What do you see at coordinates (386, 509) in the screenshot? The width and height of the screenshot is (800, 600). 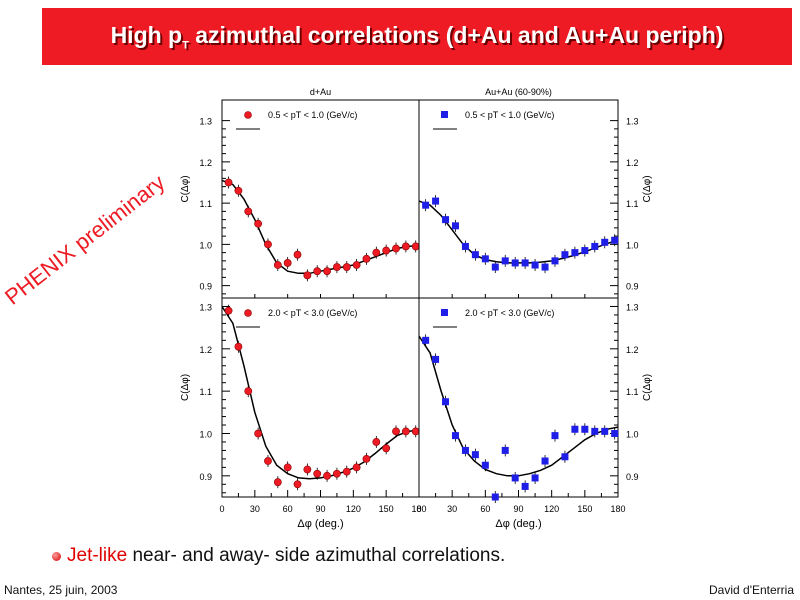 I see `x-tick-label: 150` at bounding box center [386, 509].